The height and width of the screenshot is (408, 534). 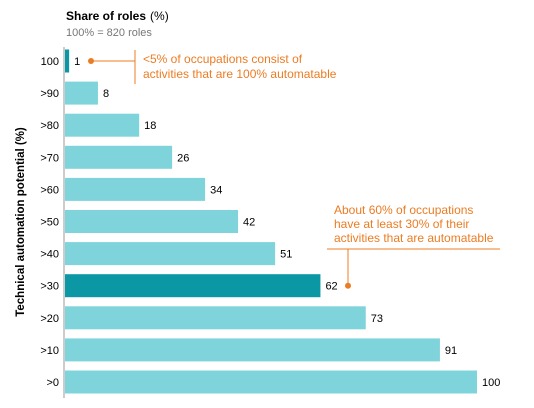 What do you see at coordinates (21, 222) in the screenshot?
I see `y-axis-label: Technical automation potential (%)` at bounding box center [21, 222].